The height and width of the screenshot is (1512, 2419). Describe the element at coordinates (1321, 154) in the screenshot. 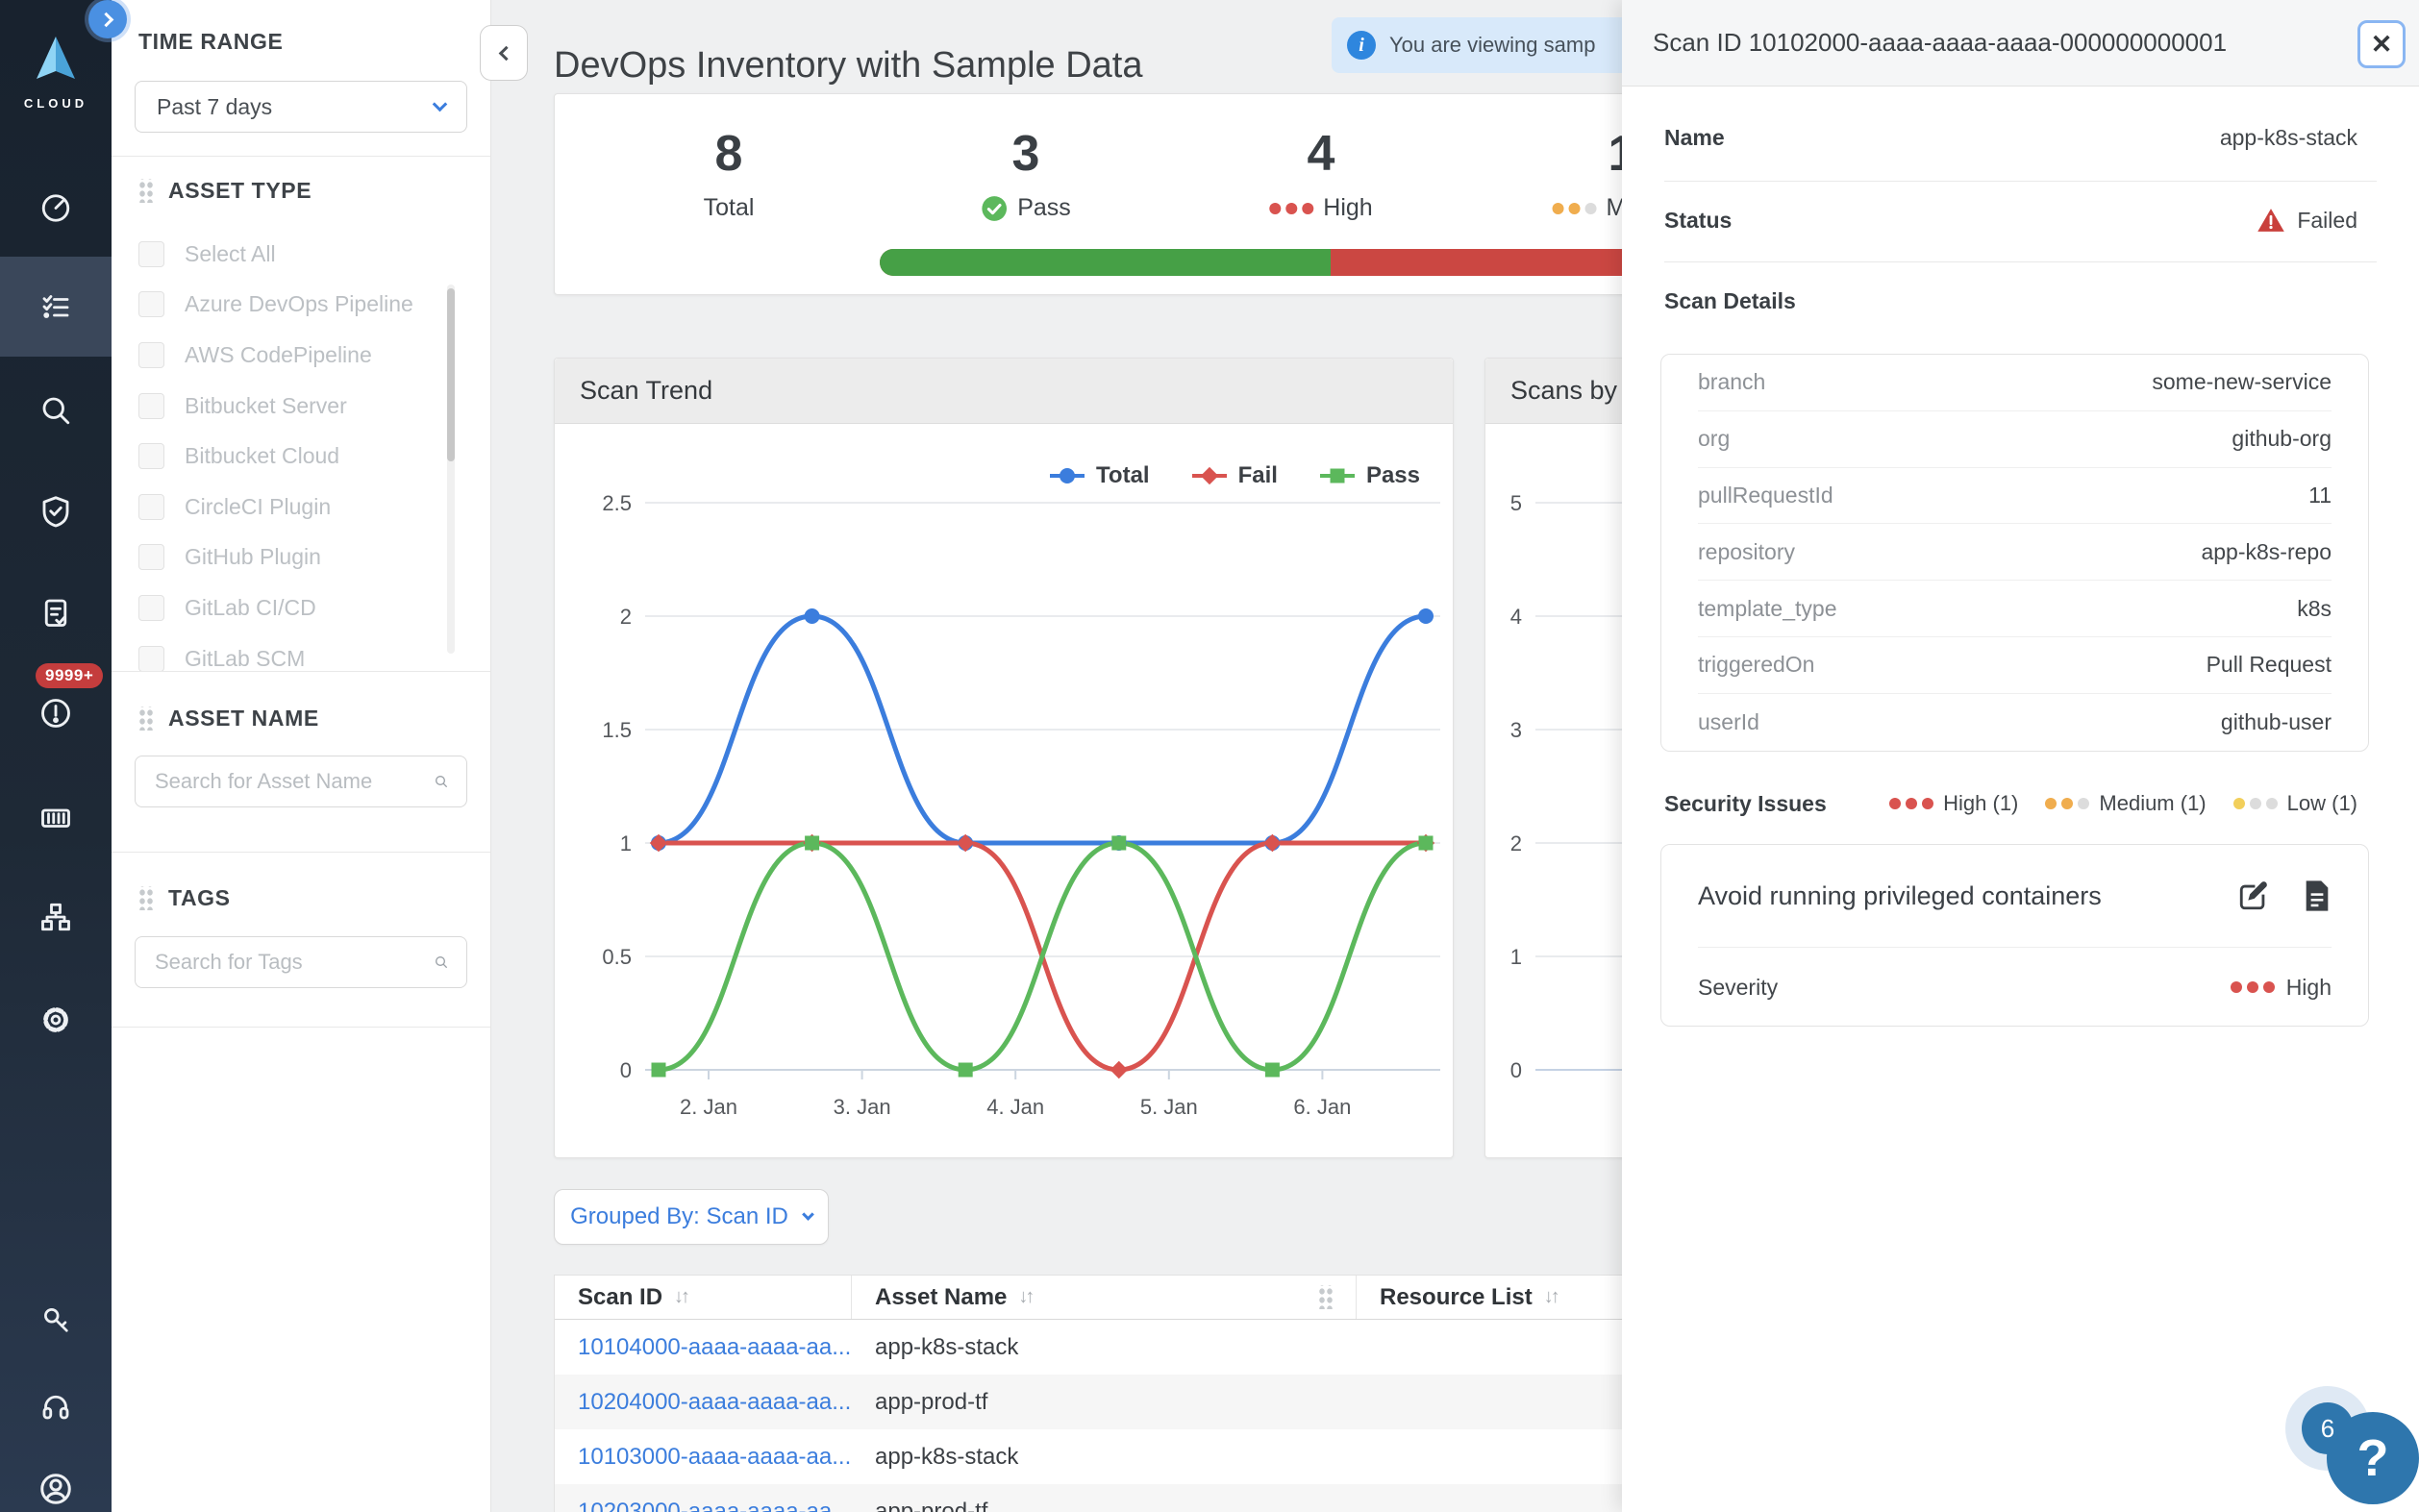

I see `stat-high-value: 4` at that location.